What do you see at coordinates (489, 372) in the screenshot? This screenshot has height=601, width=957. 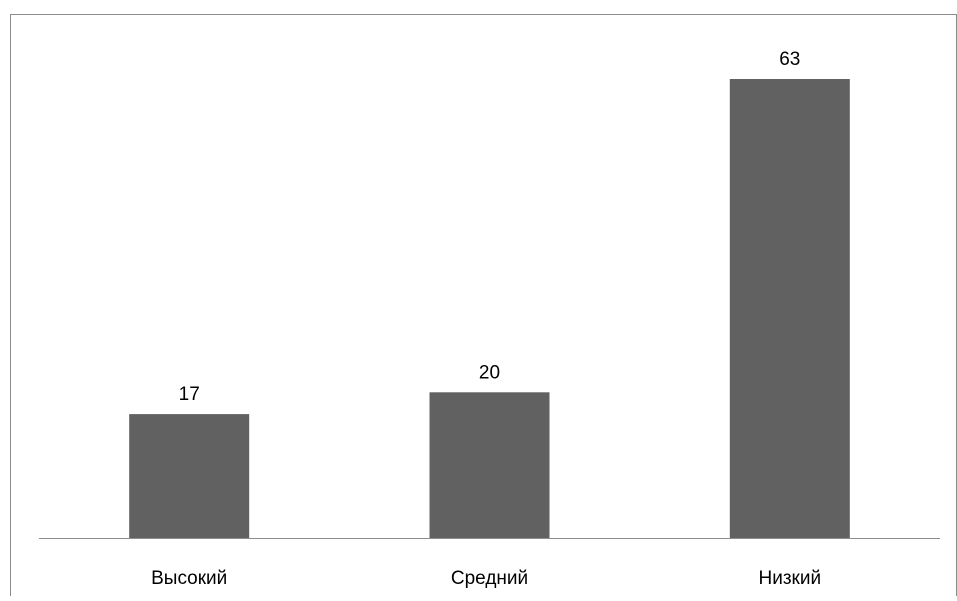 I see `data-label-2: 20` at bounding box center [489, 372].